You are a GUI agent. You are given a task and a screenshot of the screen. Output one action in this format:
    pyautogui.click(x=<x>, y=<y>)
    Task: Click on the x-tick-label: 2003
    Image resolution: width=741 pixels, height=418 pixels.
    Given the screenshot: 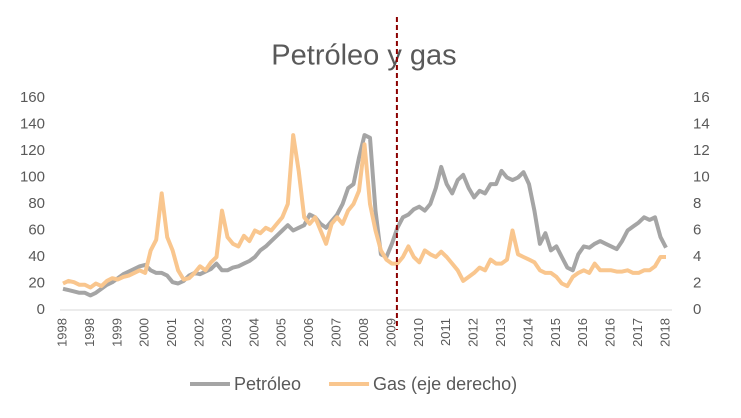 What is the action you would take?
    pyautogui.click(x=226, y=332)
    